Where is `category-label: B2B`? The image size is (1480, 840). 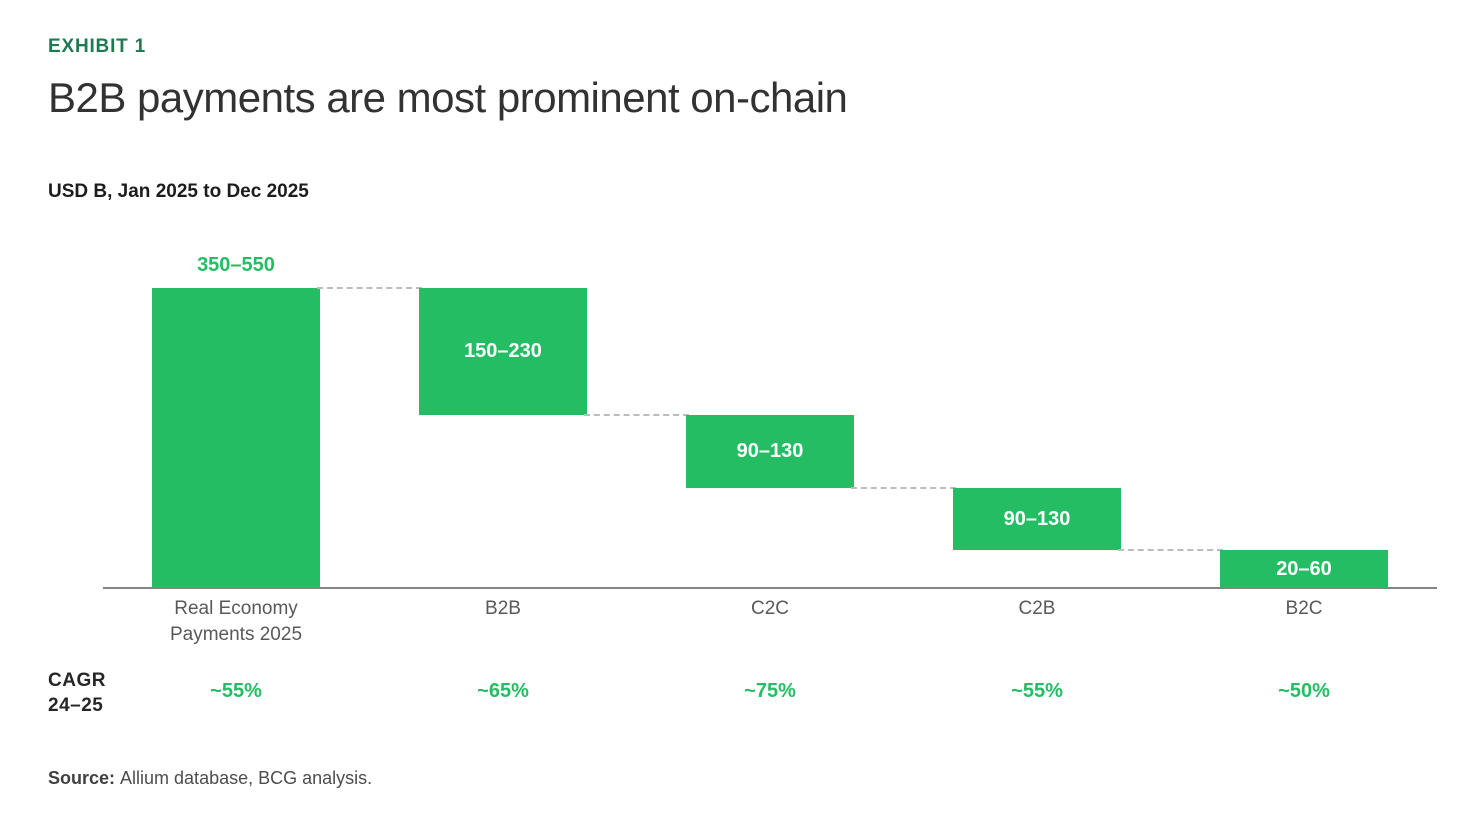
category-label: B2B is located at coordinates (503, 608).